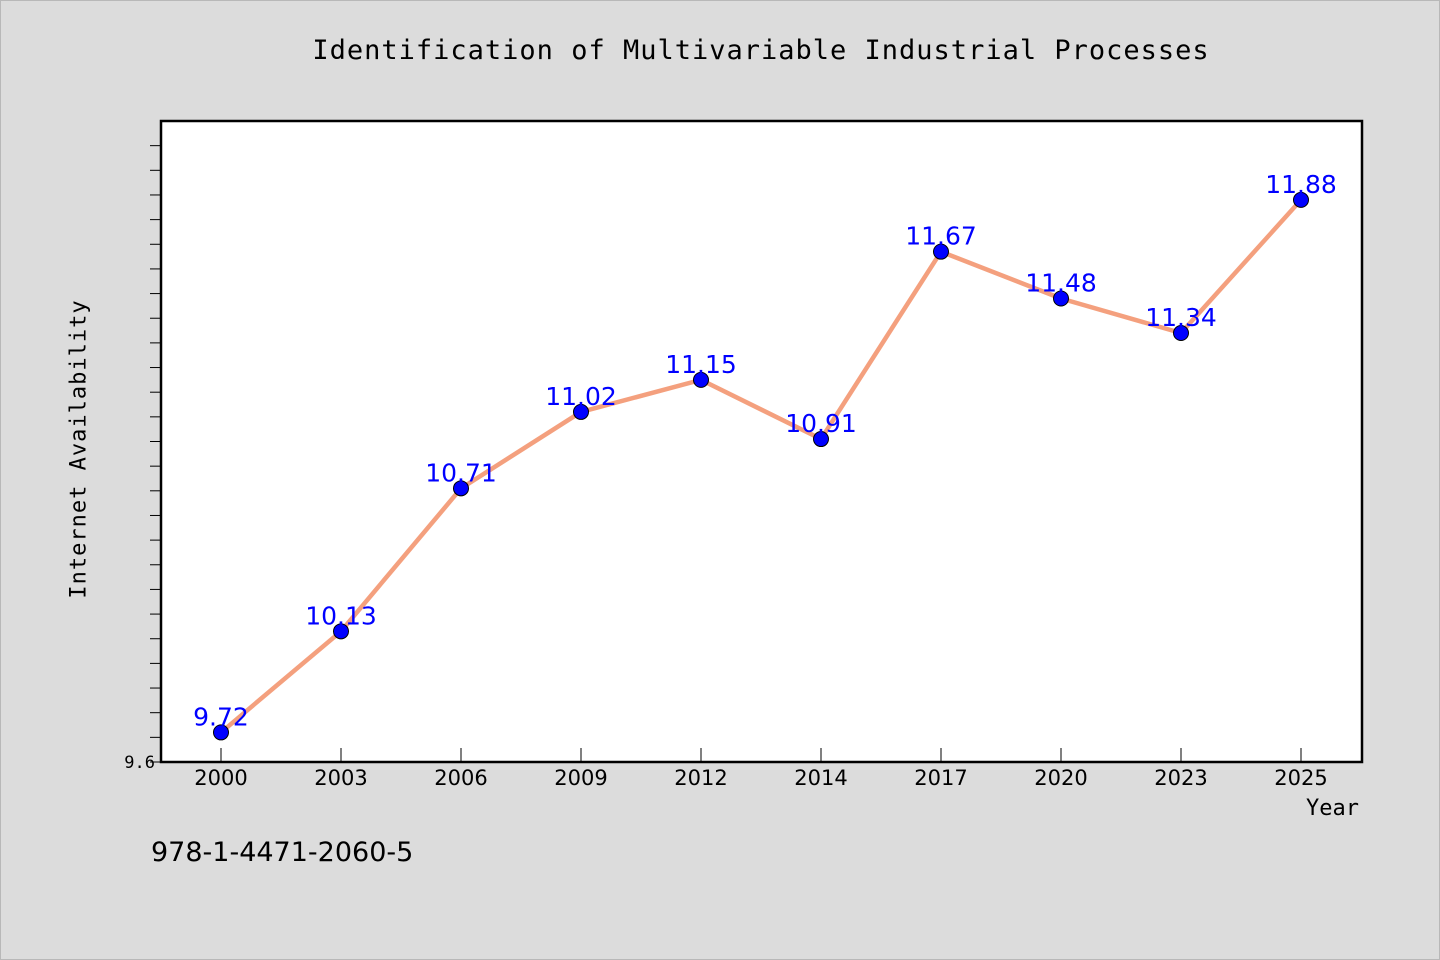 This screenshot has height=960, width=1440. What do you see at coordinates (341, 631) in the screenshot?
I see `data-point-2003` at bounding box center [341, 631].